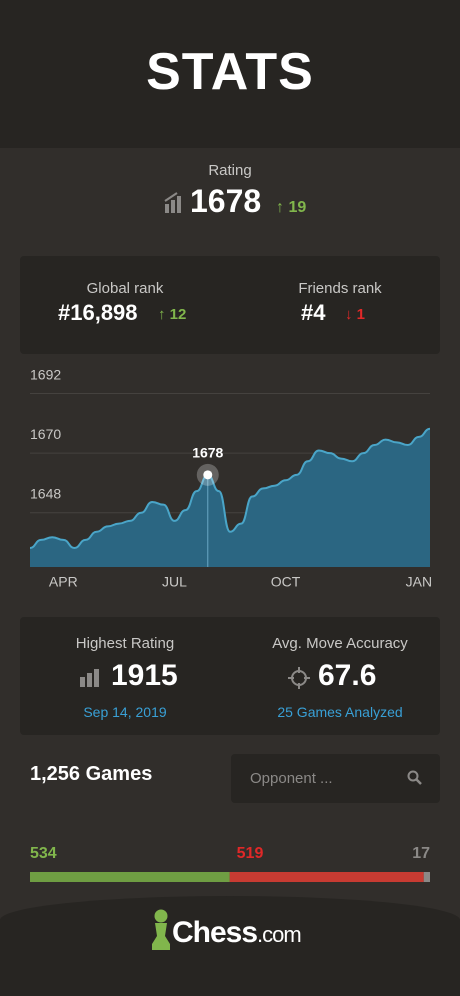 Image resolution: width=460 pixels, height=996 pixels. I want to click on results-bar: 534 519 17, so click(230, 863).